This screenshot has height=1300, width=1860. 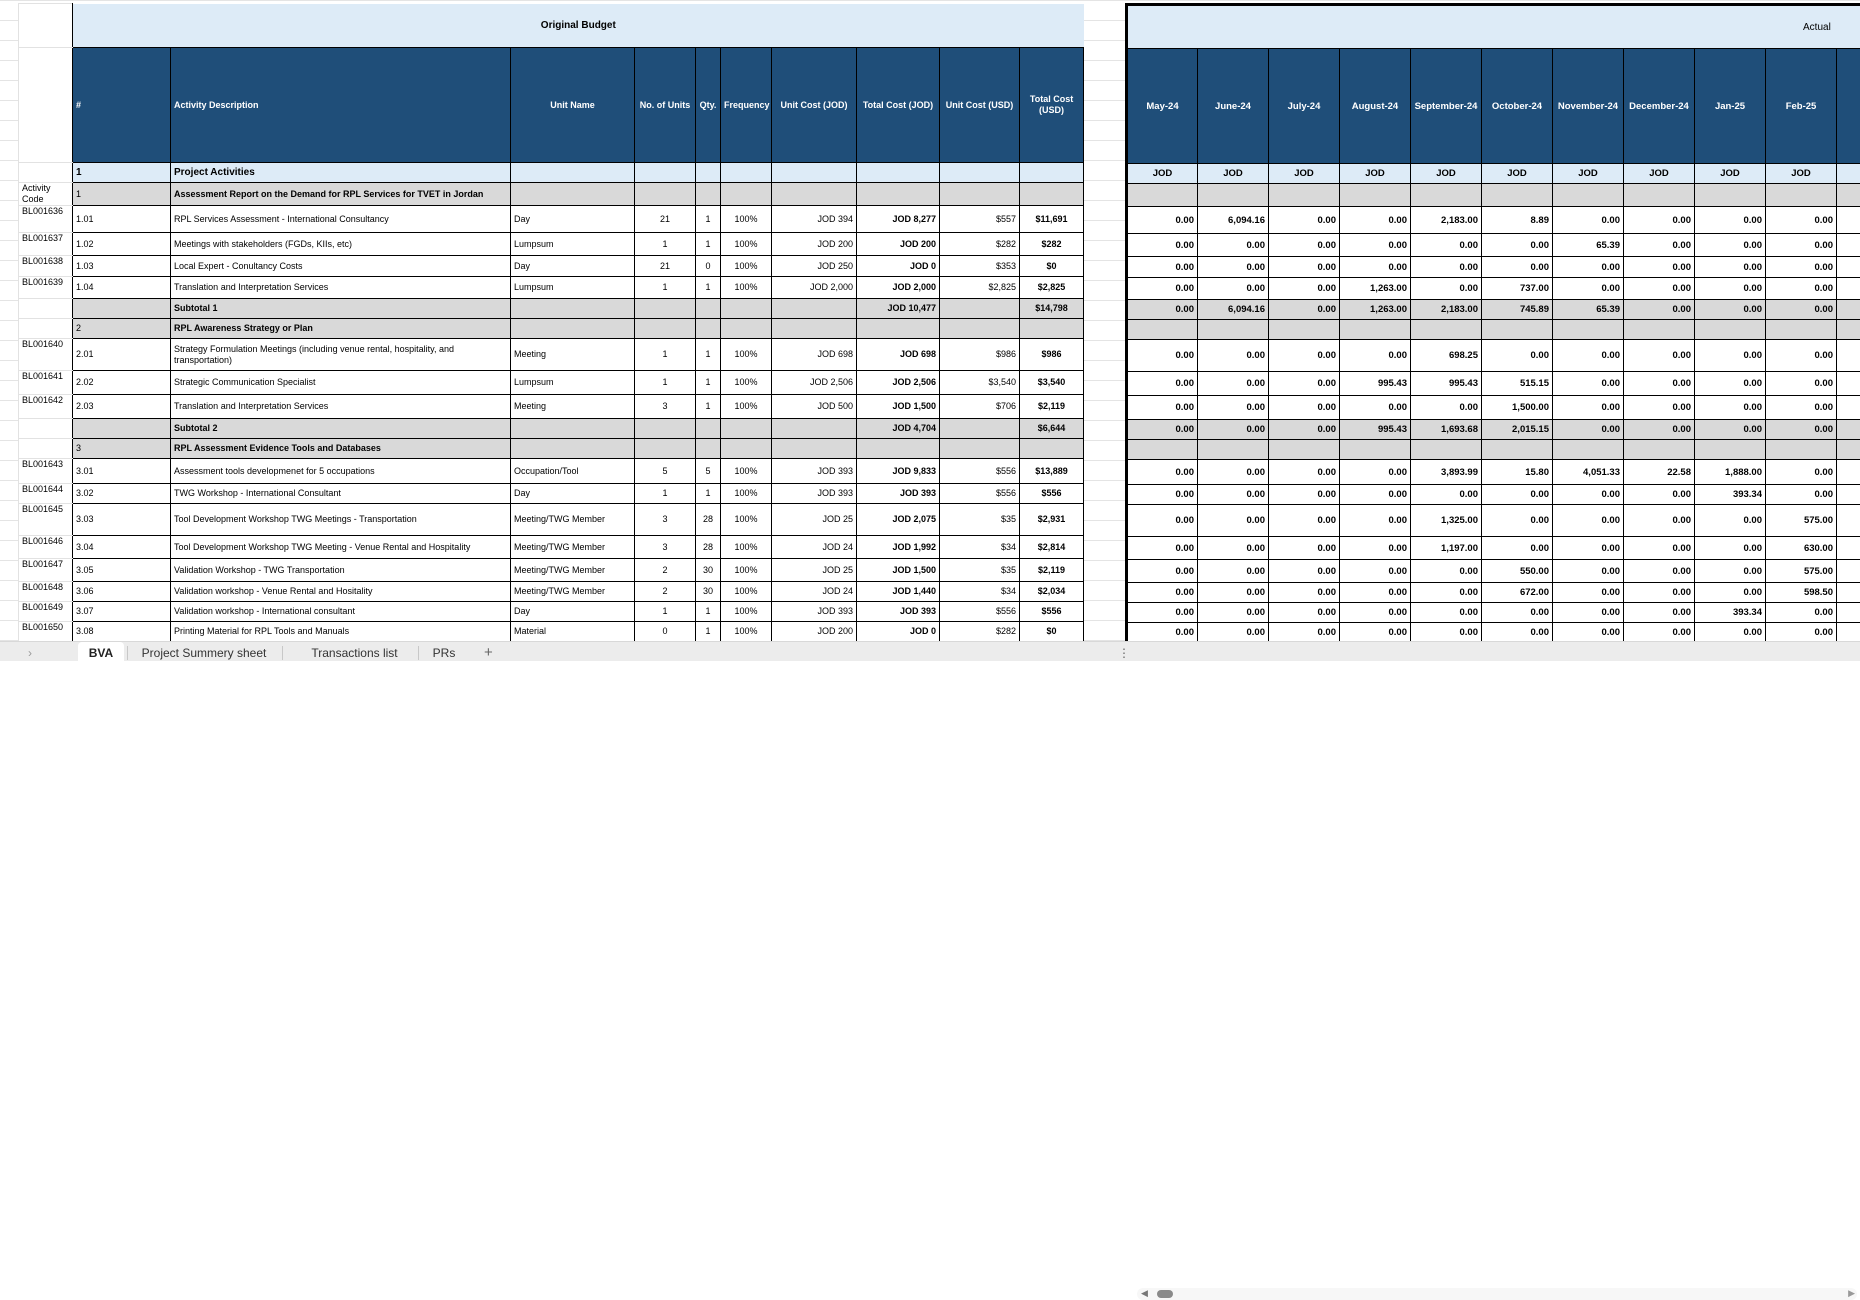 I want to click on actual-value-cell: 745.89, so click(x=1517, y=310).